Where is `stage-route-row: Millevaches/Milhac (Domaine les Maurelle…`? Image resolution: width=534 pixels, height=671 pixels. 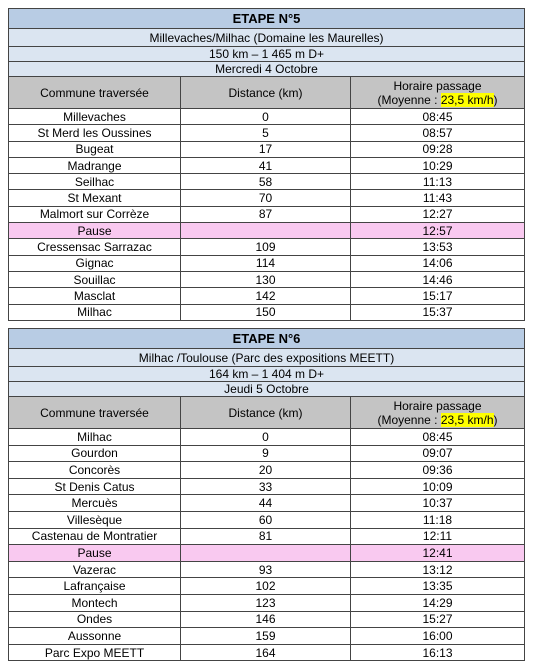
stage-route-row: Millevaches/Milhac (Domaine les Maurelle… is located at coordinates (266, 37).